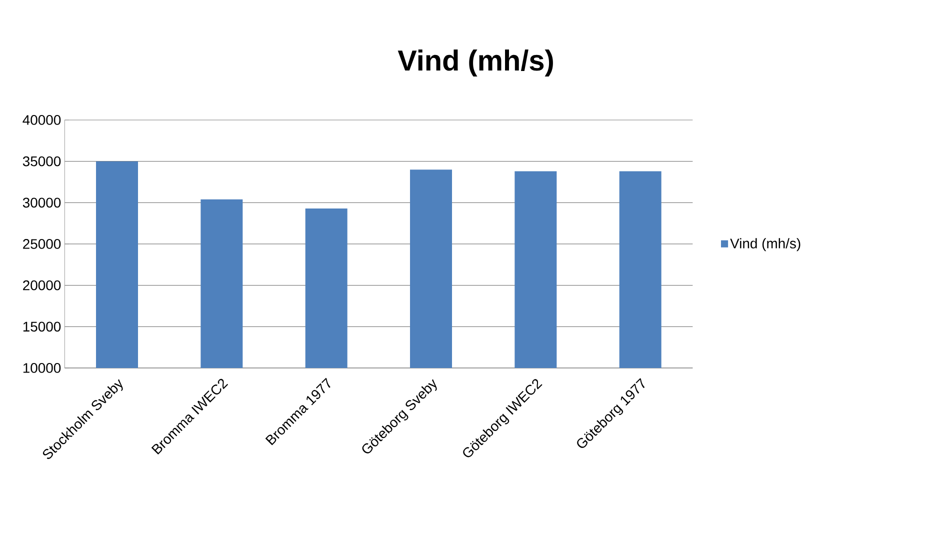 This screenshot has height=551, width=952. I want to click on legend-label: Vind (mh/s), so click(765, 245).